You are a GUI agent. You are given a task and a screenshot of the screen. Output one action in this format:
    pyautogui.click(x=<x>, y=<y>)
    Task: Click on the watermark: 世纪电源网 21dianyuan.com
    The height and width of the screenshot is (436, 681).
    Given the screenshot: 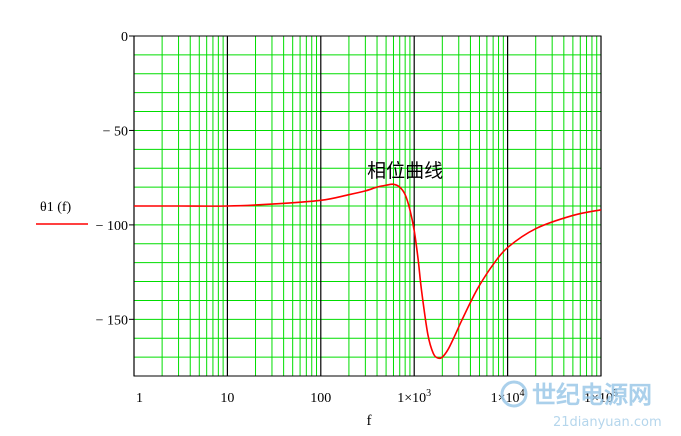 What is the action you would take?
    pyautogui.click(x=581, y=405)
    